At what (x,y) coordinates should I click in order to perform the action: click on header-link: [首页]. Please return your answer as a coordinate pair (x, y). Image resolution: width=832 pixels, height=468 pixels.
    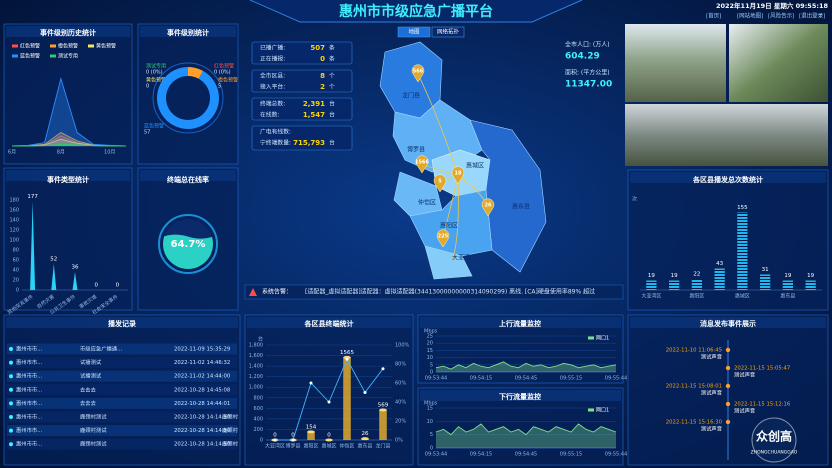
    Looking at the image, I should click on (713, 16).